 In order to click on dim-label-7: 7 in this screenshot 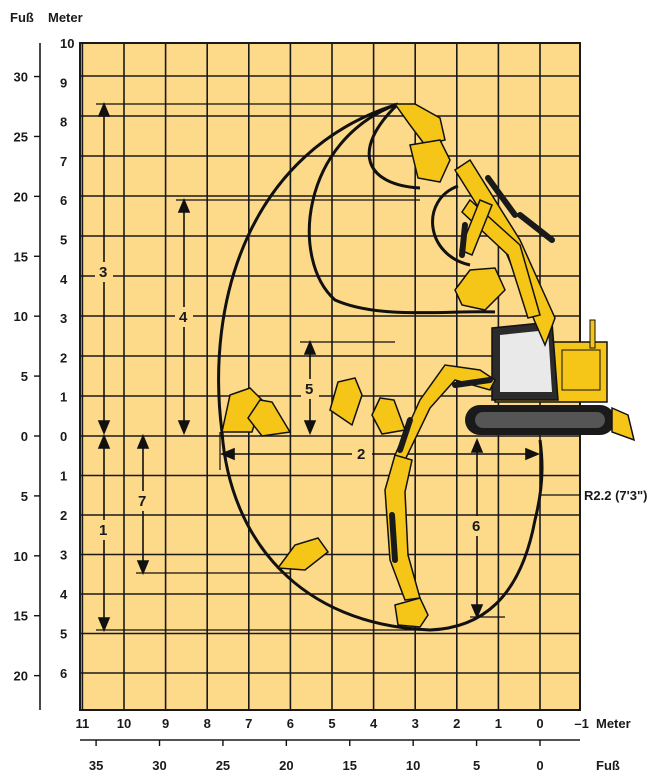, I will do `click(142, 501)`.